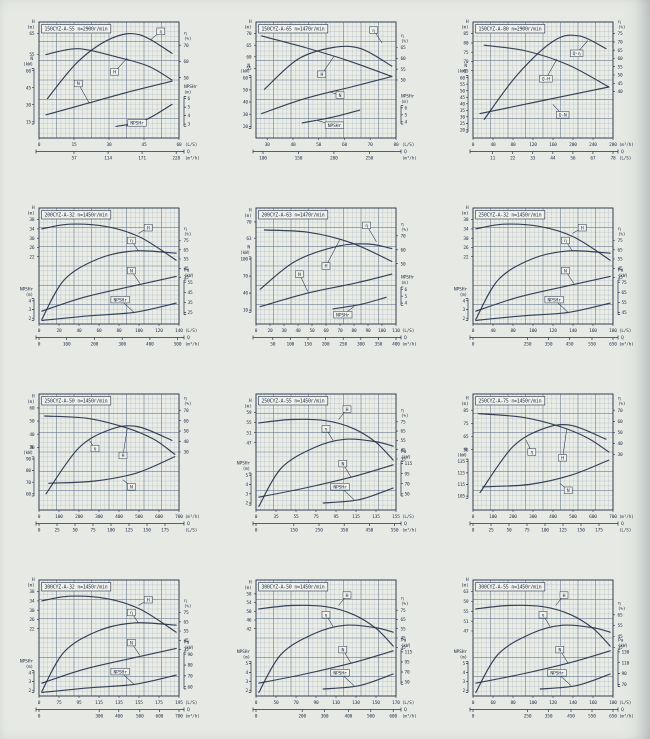  What do you see at coordinates (189, 116) in the screenshot?
I see `y-tick-label: 4` at bounding box center [189, 116].